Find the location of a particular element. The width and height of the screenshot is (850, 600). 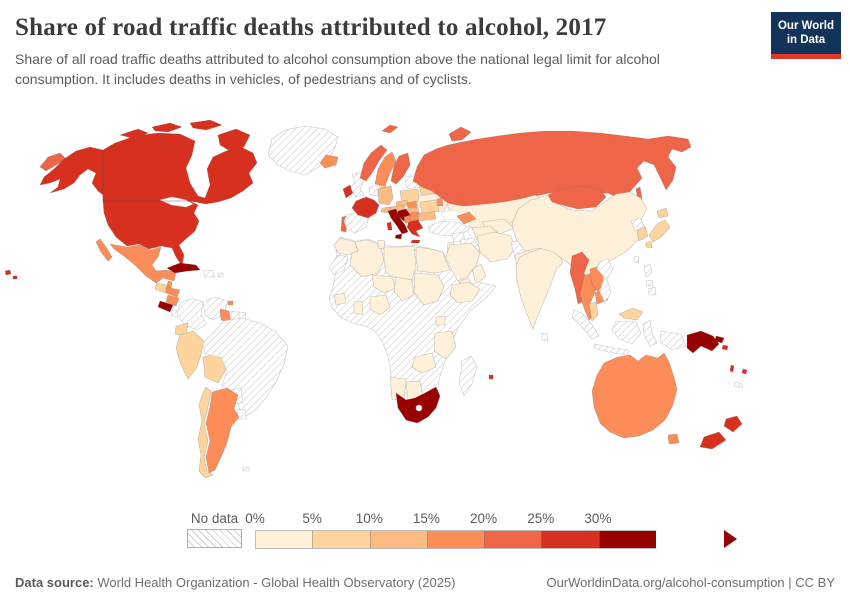

map-region-indonesia-west-papua is located at coordinates (673, 340).